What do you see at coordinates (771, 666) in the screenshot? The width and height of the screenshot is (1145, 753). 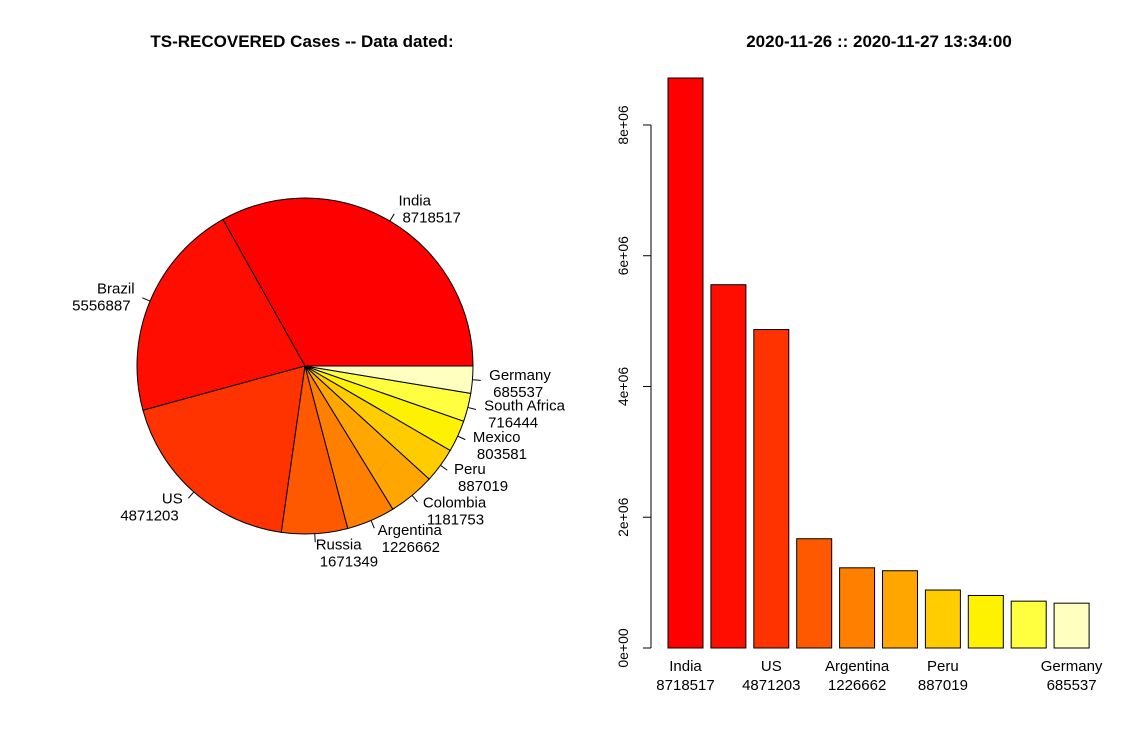 I see `x-tick-label: US` at bounding box center [771, 666].